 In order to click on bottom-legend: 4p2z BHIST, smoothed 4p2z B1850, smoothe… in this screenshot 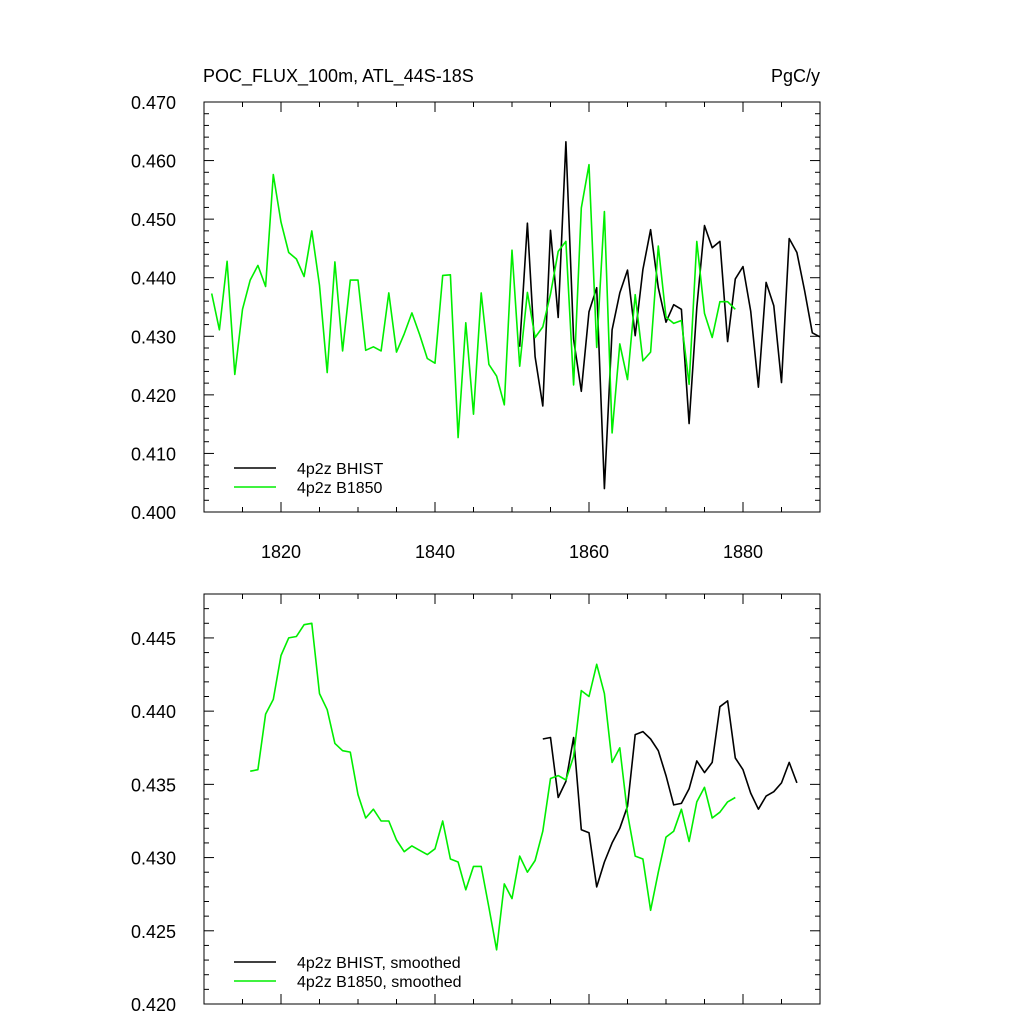, I will do `click(348, 973)`.